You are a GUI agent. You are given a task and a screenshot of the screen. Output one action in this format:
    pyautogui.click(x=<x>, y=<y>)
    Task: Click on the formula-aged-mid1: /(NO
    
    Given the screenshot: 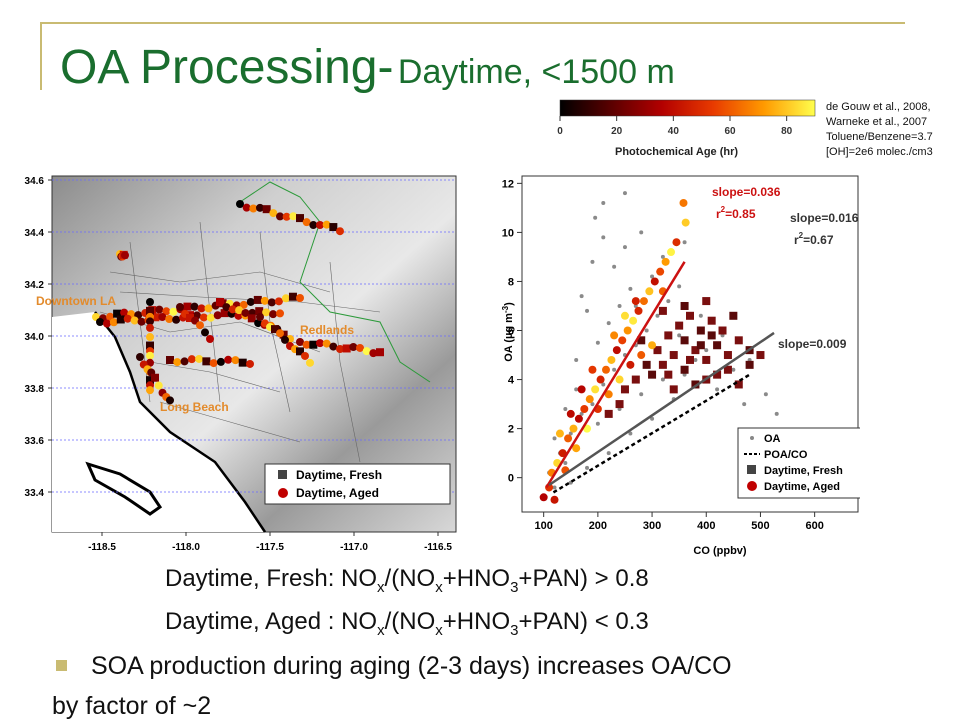 What is the action you would take?
    pyautogui.click(x=410, y=621)
    